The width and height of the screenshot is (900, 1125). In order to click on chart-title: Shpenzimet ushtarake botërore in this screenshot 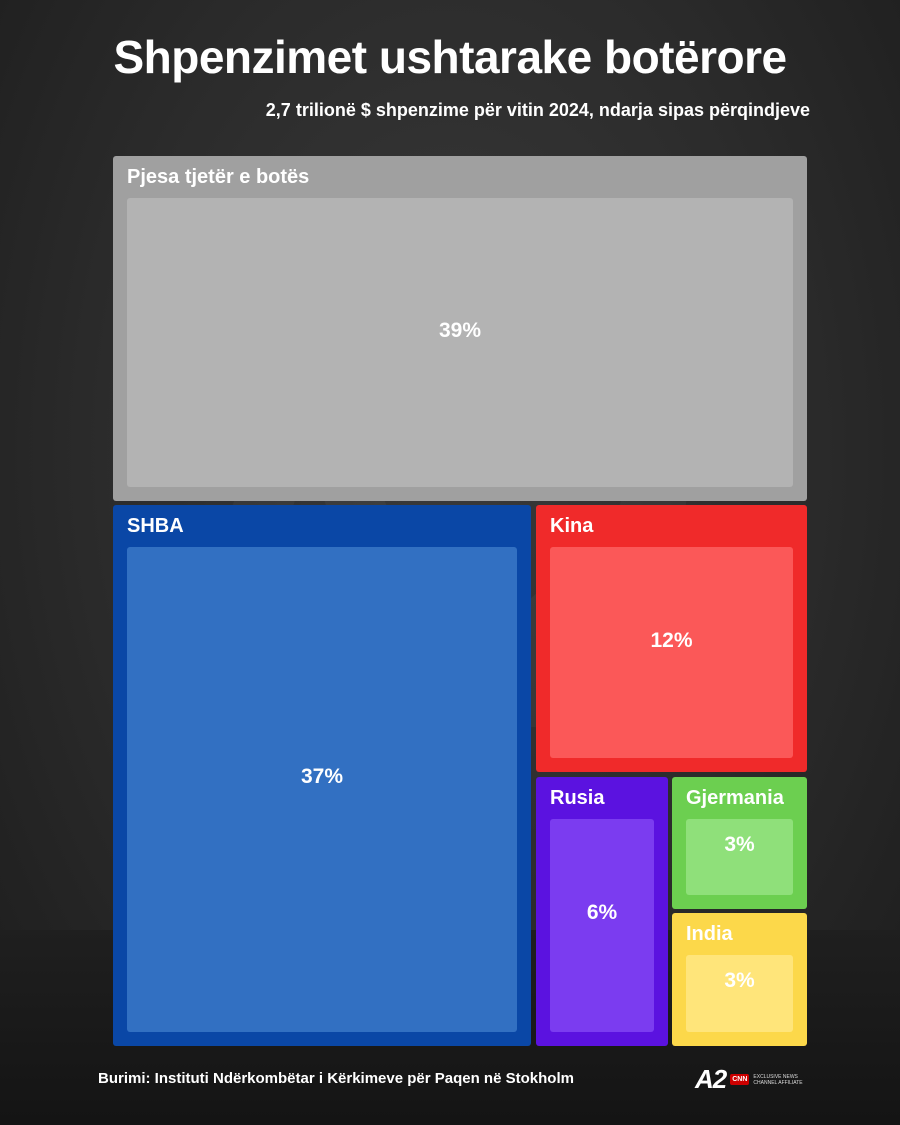, I will do `click(450, 57)`.